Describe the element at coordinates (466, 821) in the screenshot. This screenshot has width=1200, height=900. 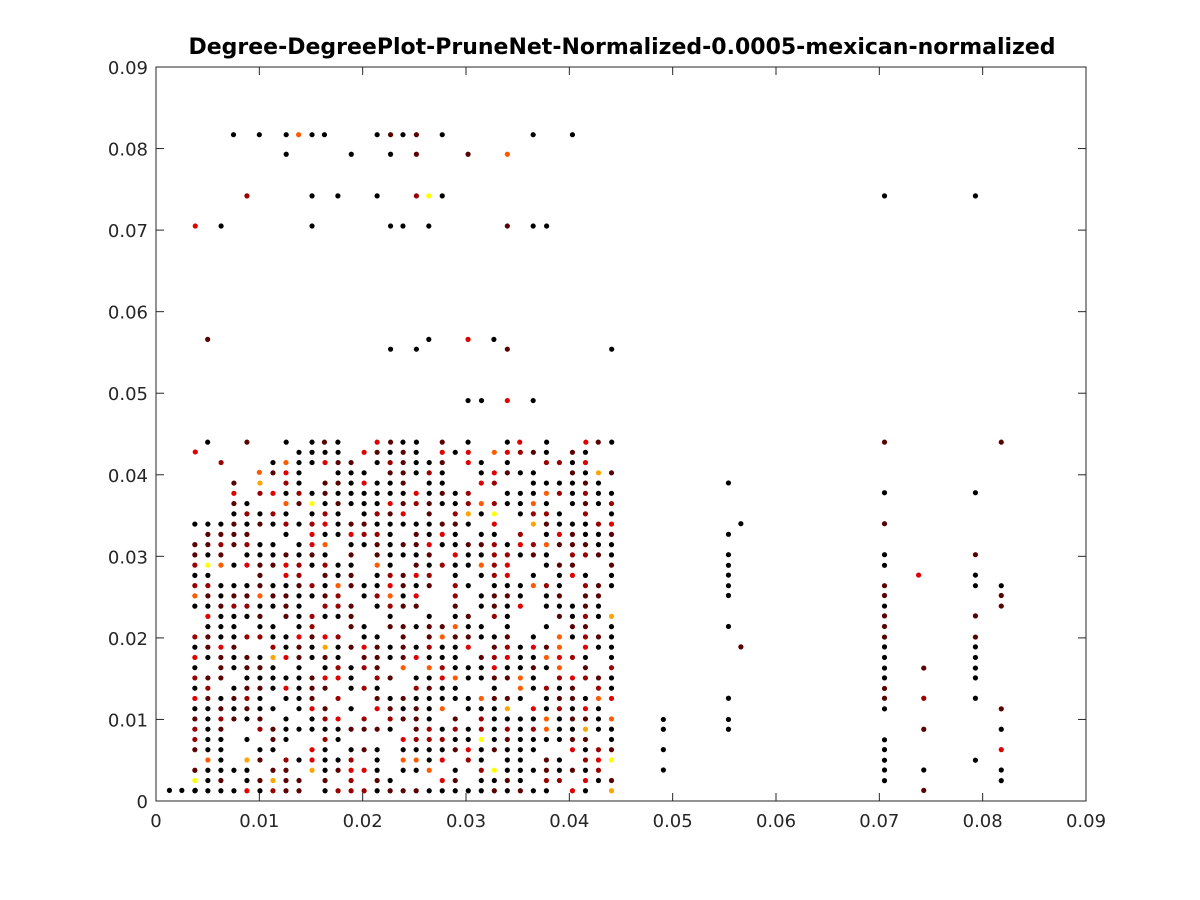
I see `x-tick-label: 0.03` at that location.